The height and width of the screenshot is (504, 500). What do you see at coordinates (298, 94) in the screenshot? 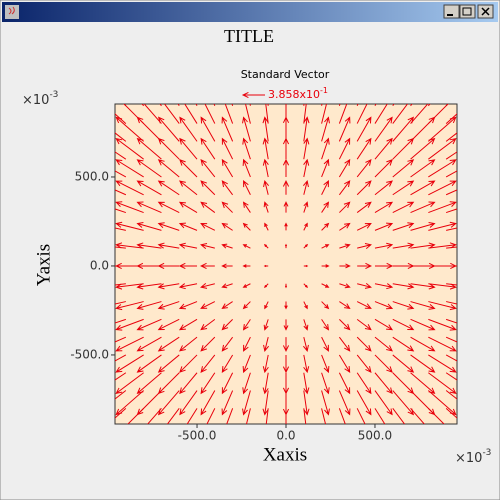
I see `reference-value: 3.858x10⁻¹` at bounding box center [298, 94].